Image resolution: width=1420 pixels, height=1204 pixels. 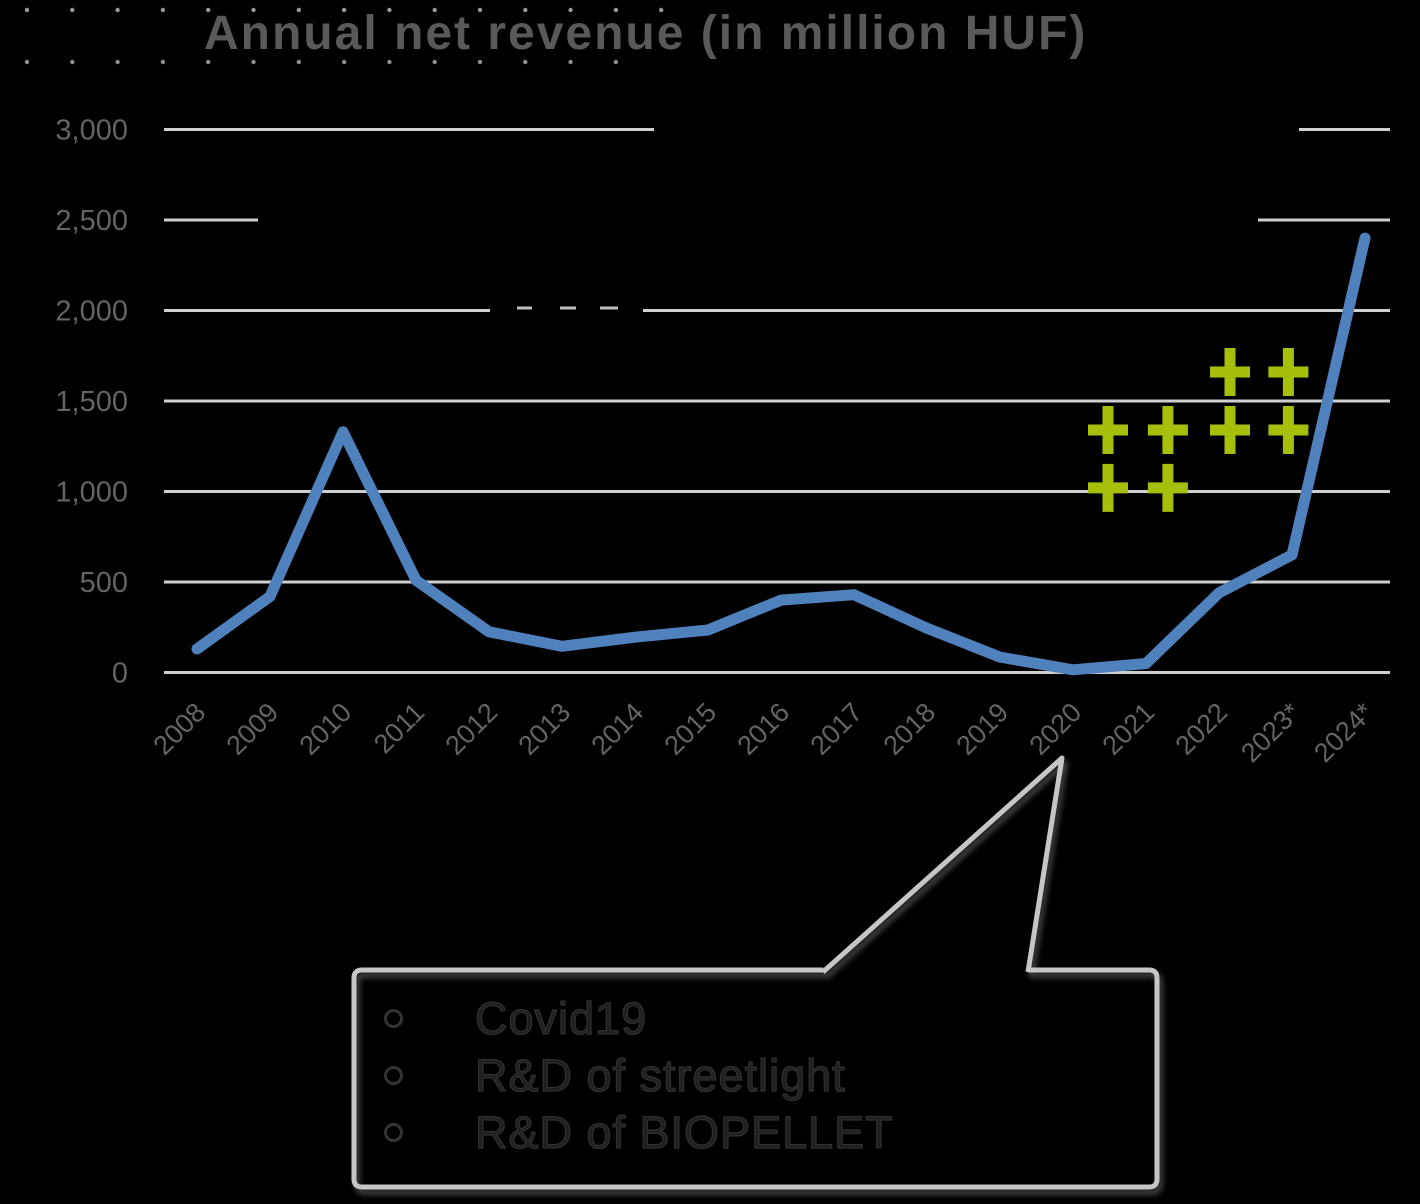 I want to click on page-title: Annual net revenue (in million HUF), so click(x=646, y=33).